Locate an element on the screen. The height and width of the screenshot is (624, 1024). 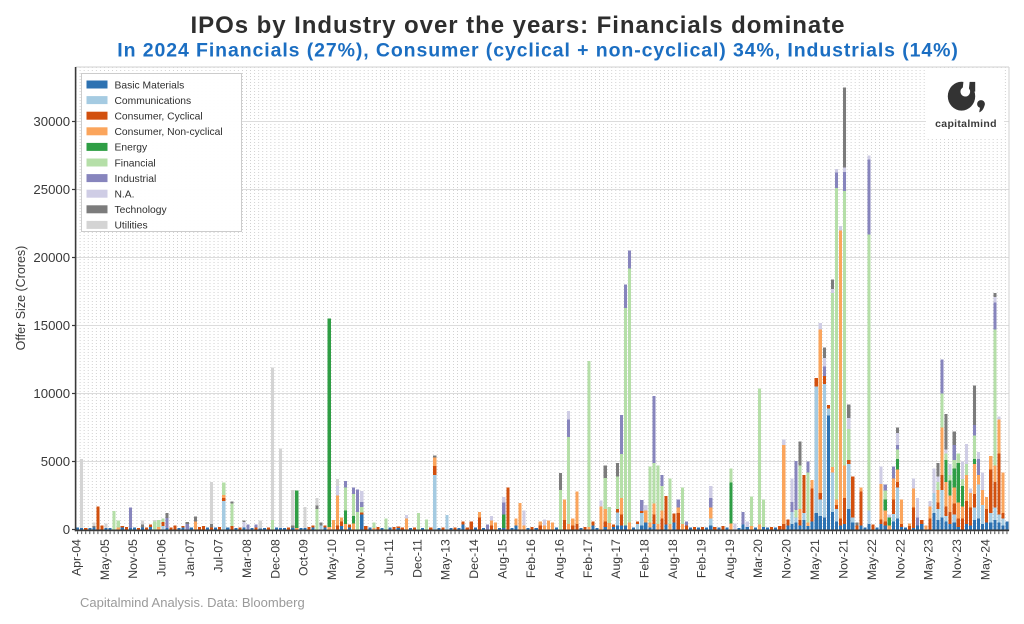
svg-text: Utilities is located at coordinates (131, 226).